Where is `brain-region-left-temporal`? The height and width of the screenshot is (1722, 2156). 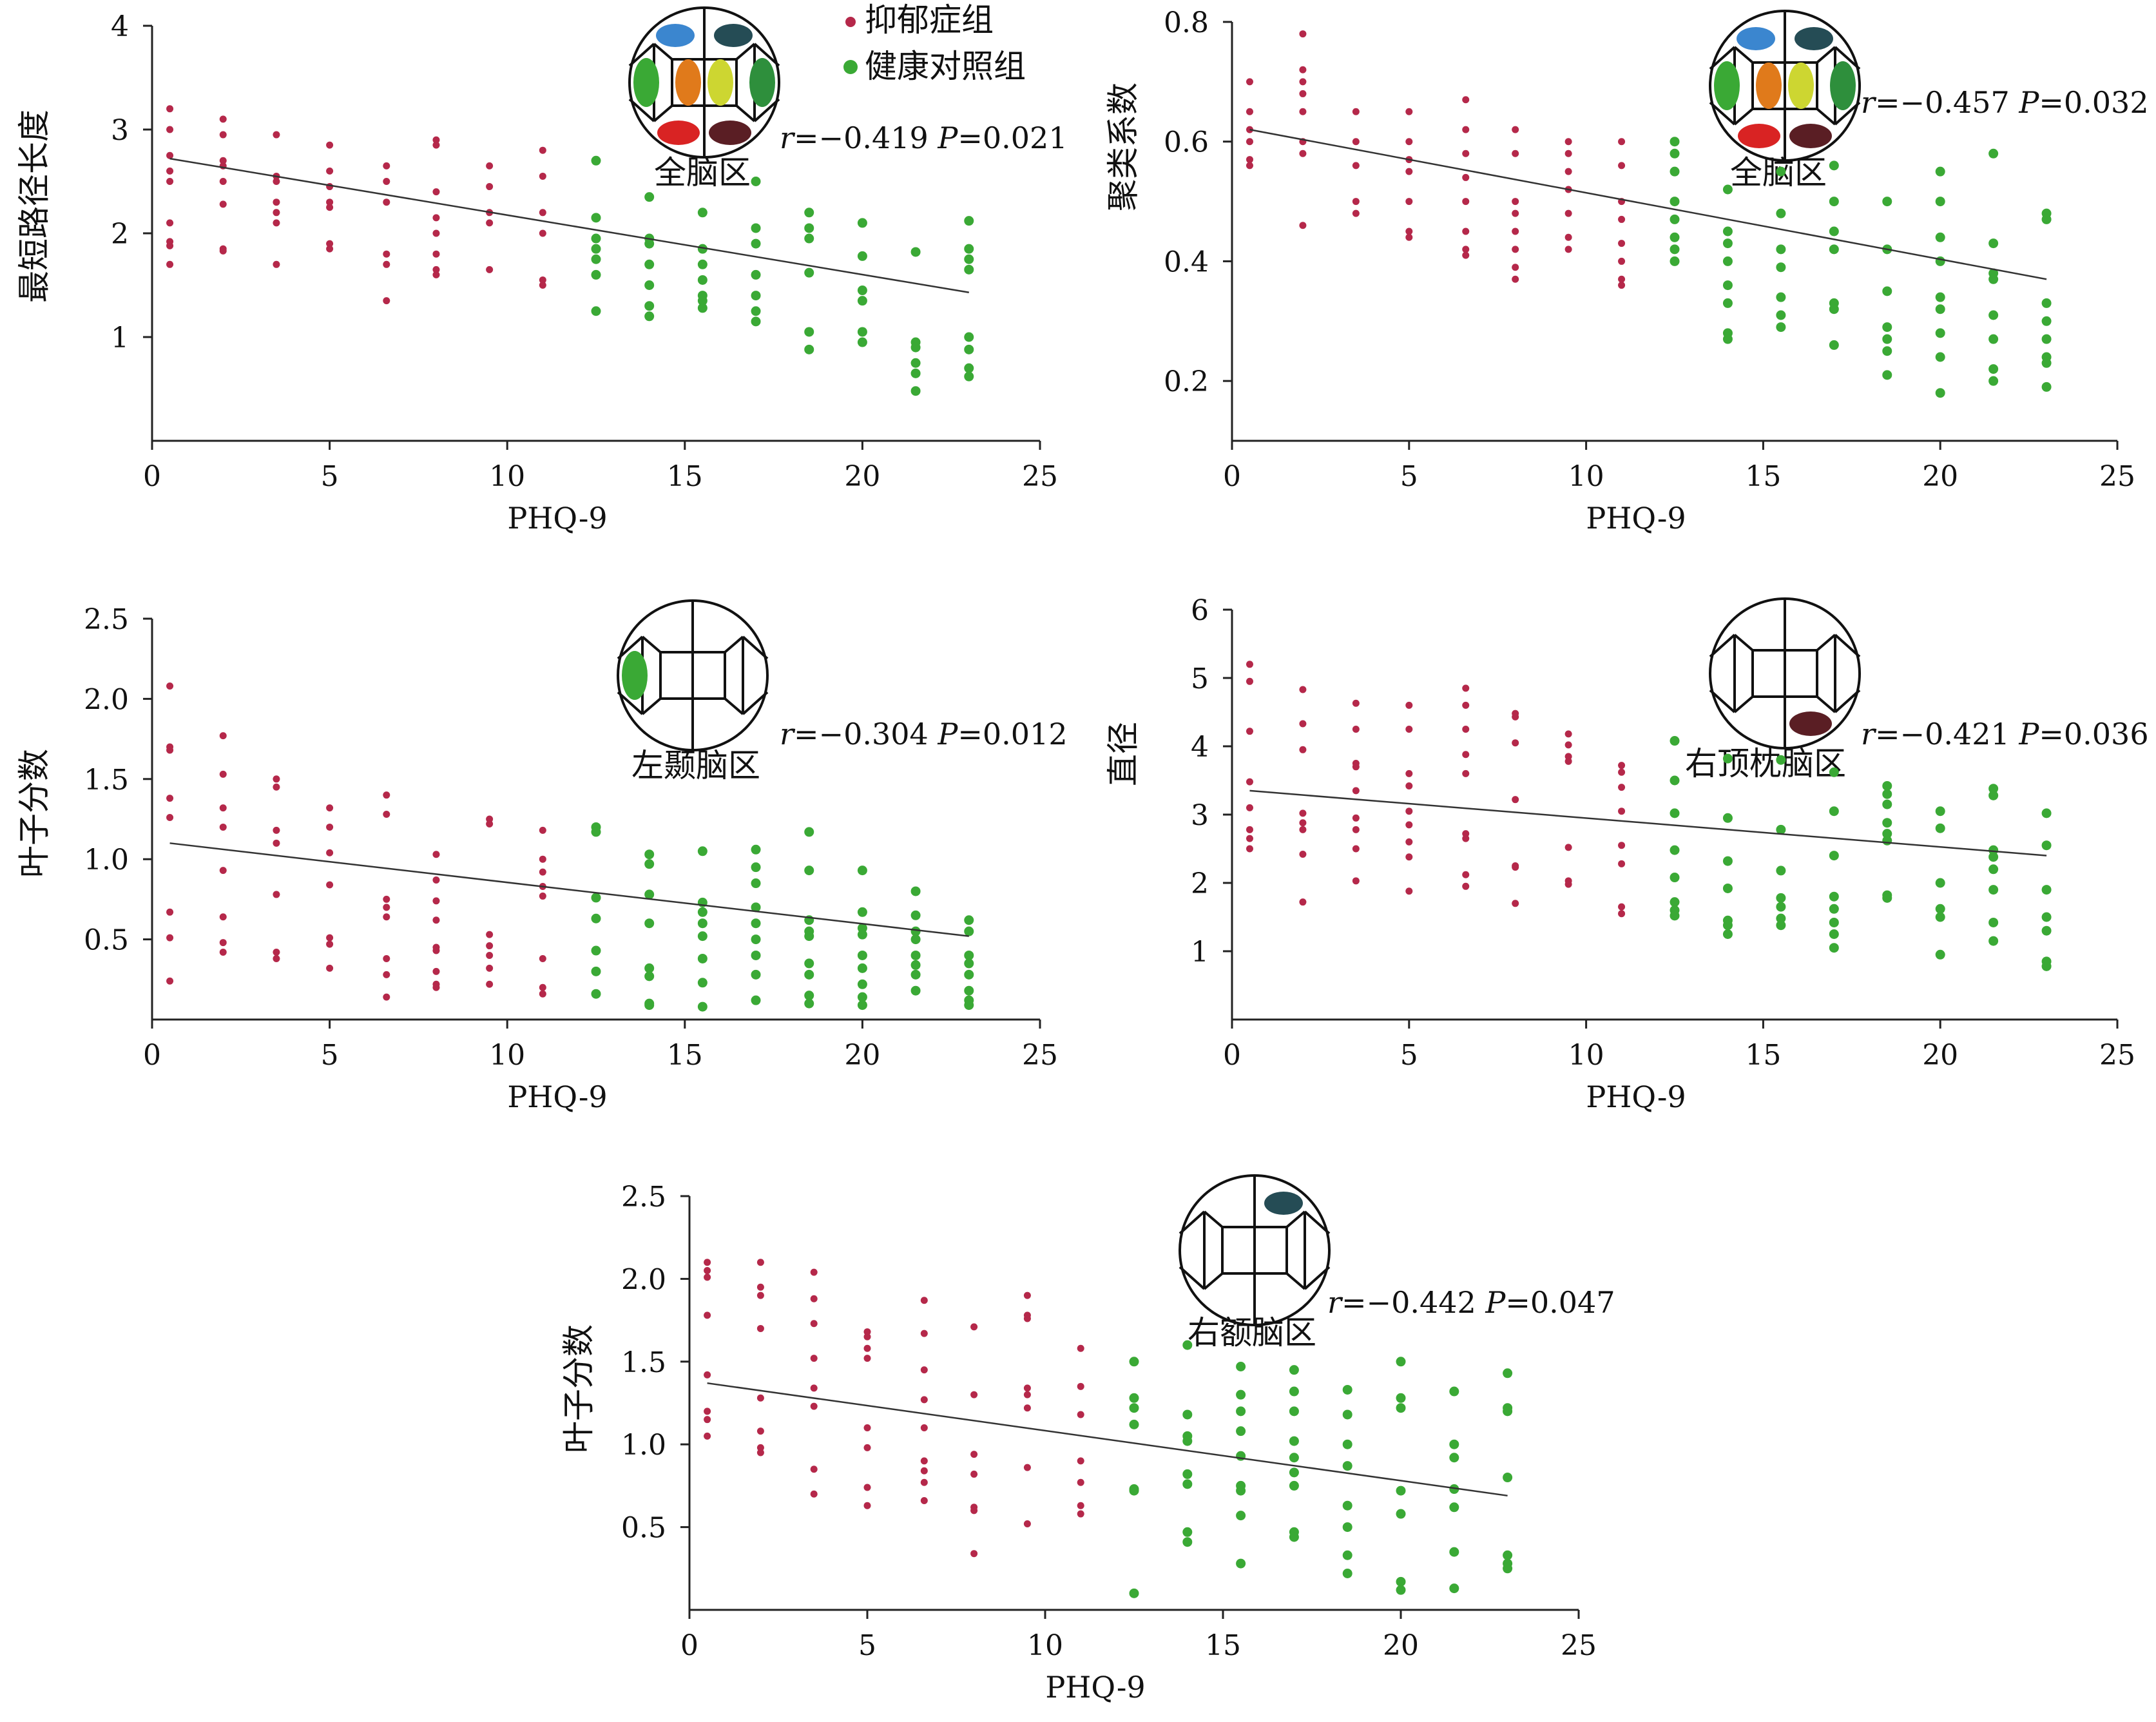
brain-region-left-temporal is located at coordinates (1727, 85).